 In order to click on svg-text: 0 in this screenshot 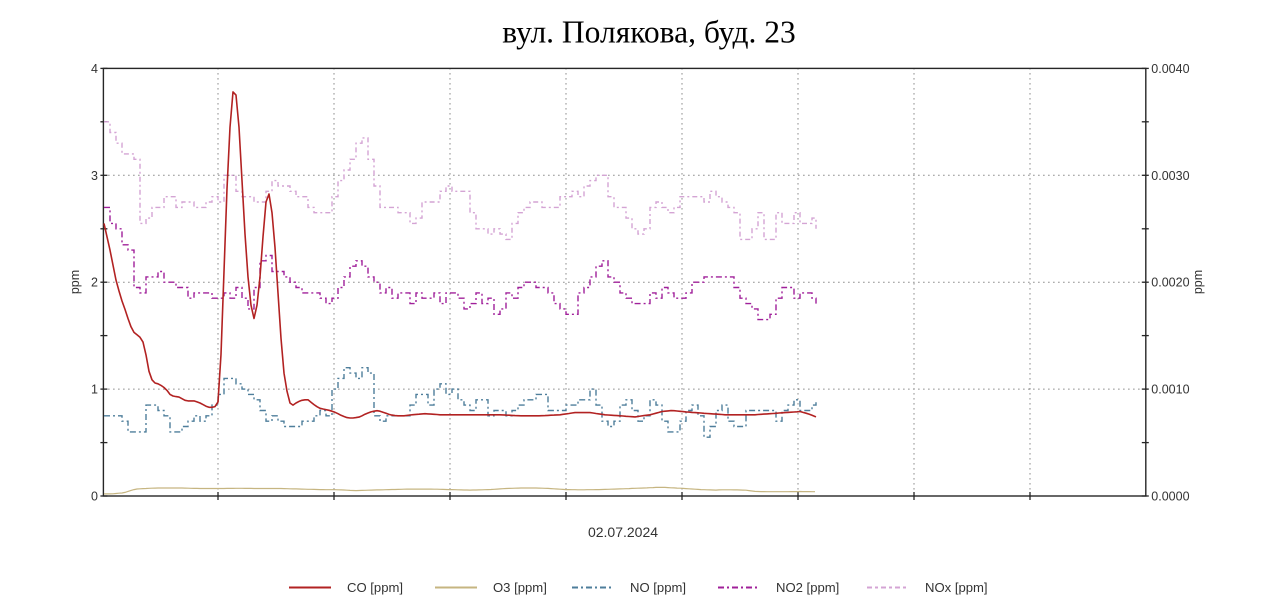, I will do `click(94, 497)`.